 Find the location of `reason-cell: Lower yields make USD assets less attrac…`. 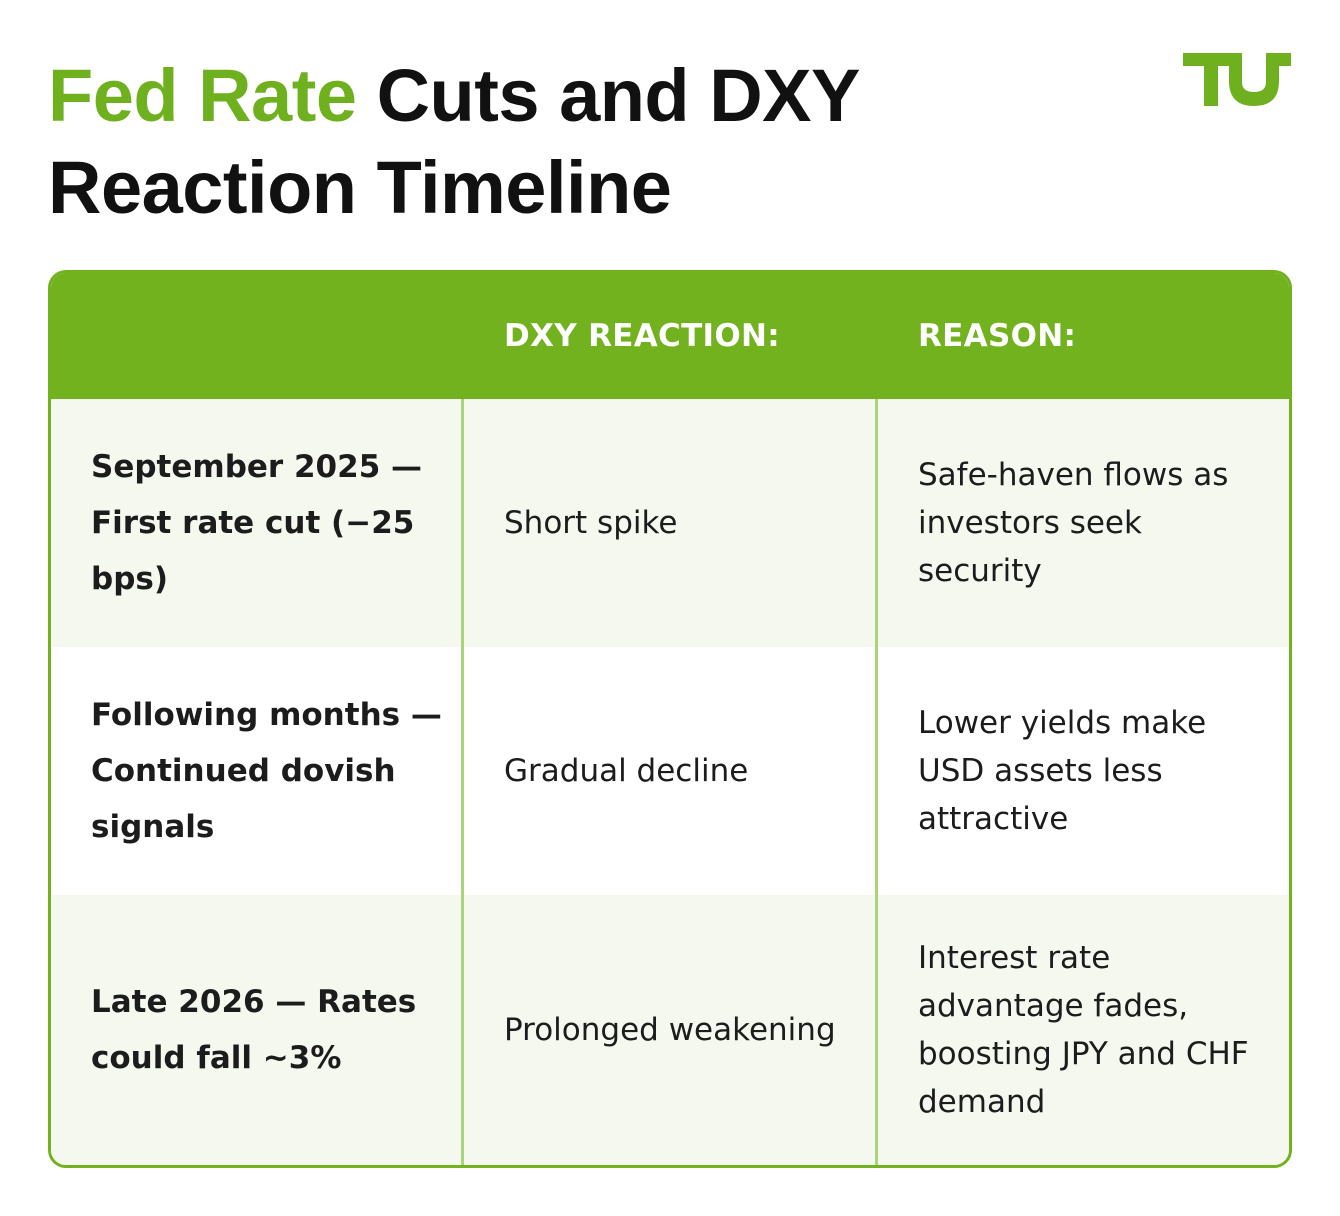

reason-cell: Lower yields make USD assets less attrac… is located at coordinates (1062, 771).